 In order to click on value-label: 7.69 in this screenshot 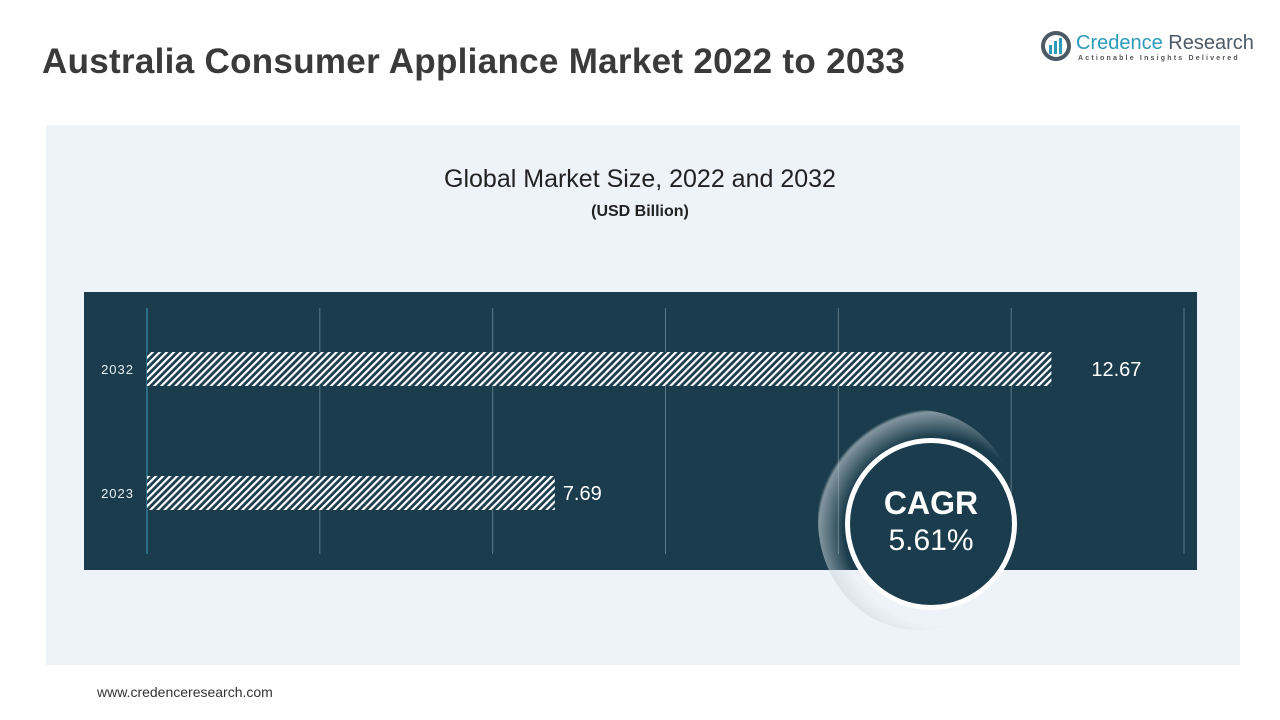, I will do `click(582, 494)`.